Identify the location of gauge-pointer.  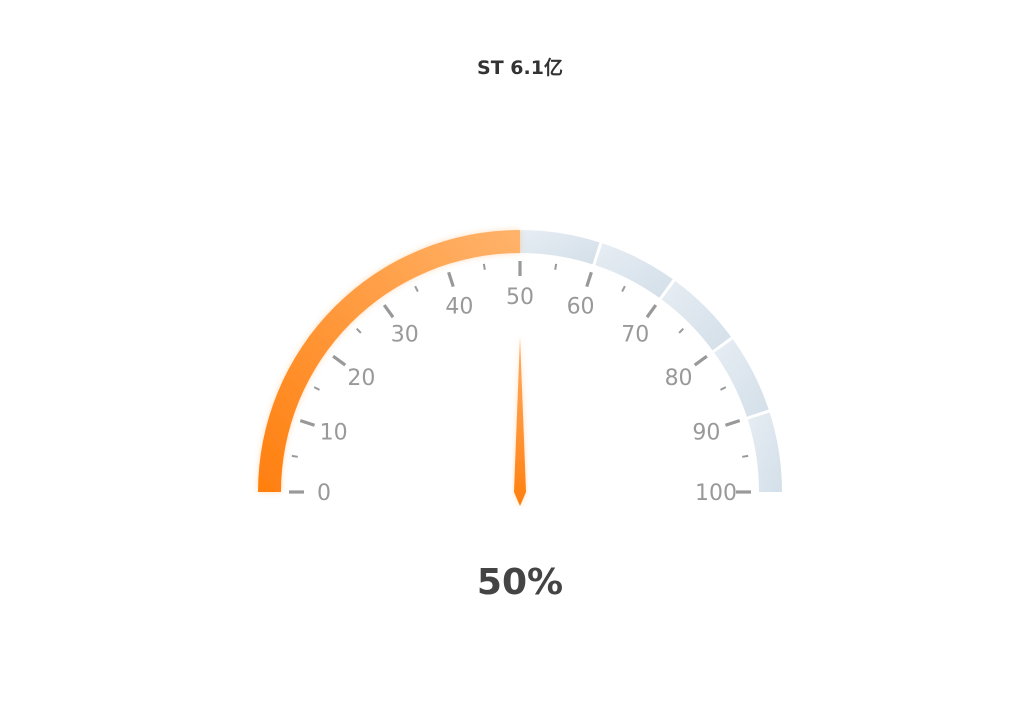
(520, 421).